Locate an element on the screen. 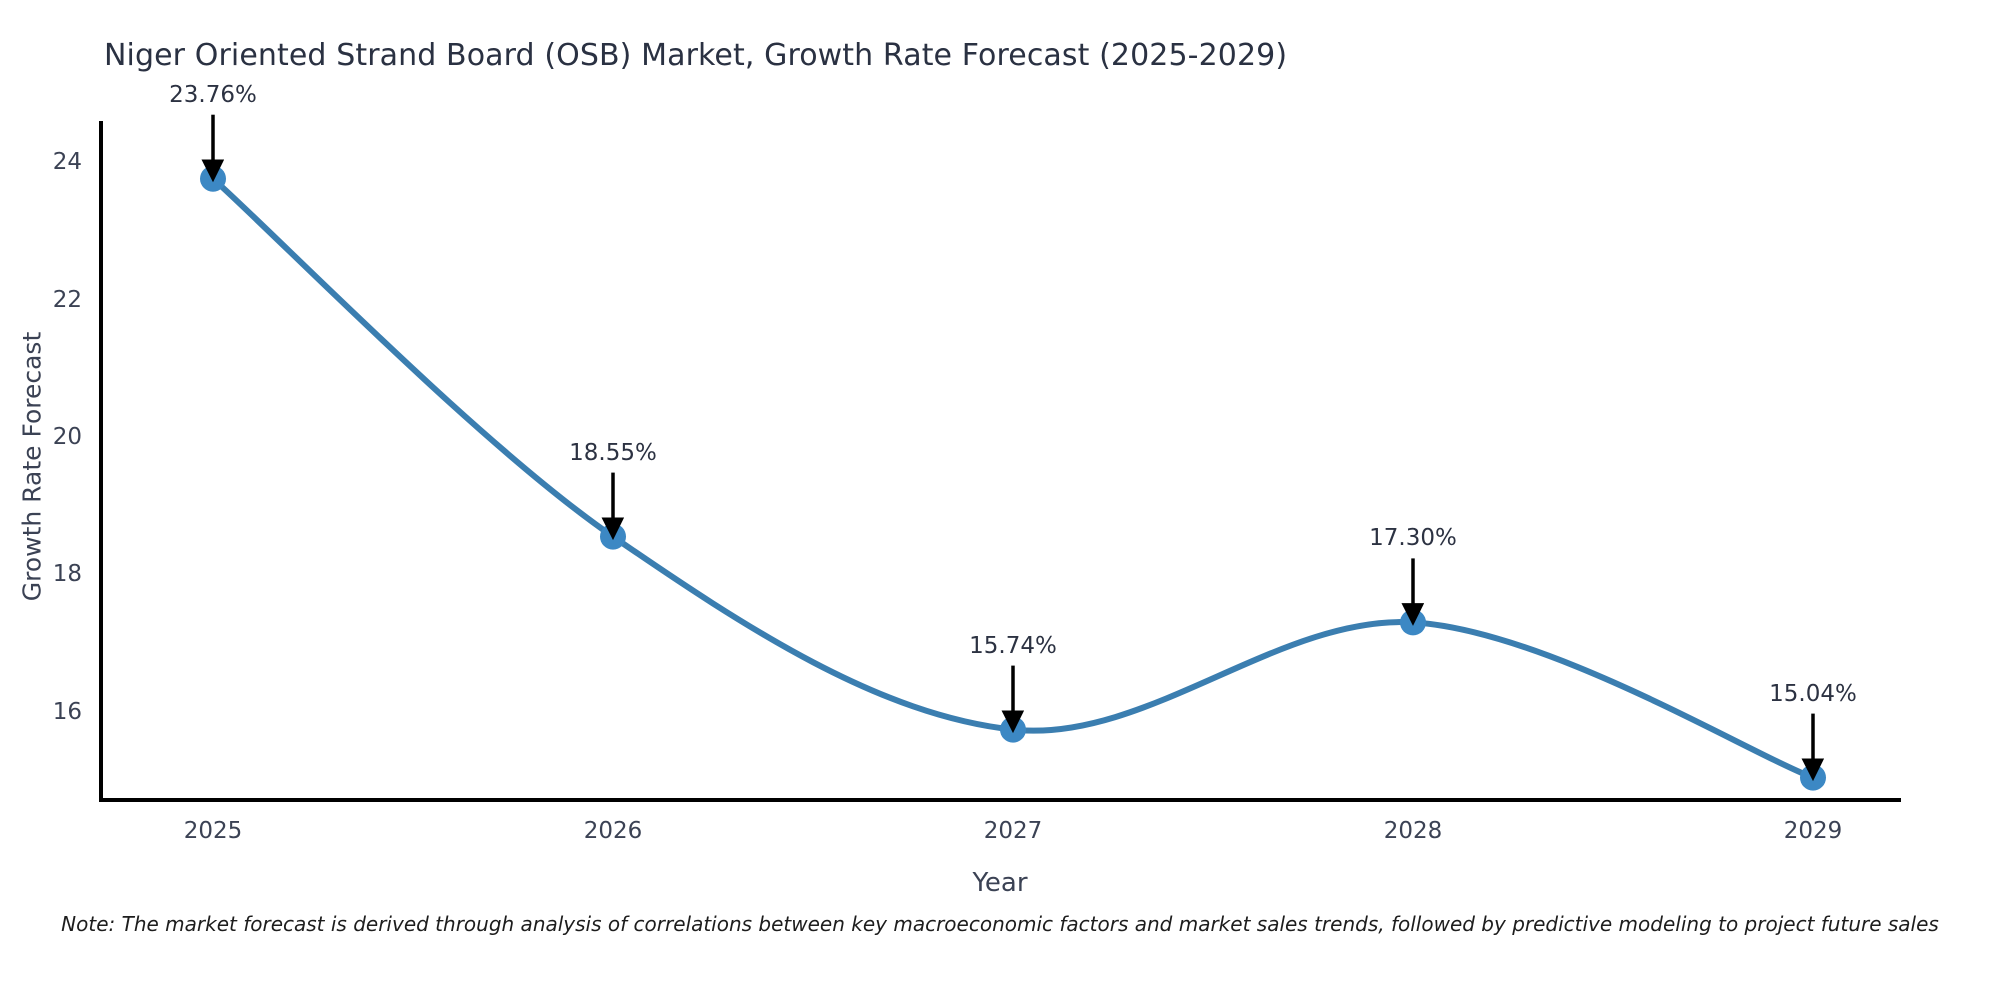 The image size is (2000, 1000). data-label-2029: 15.04% is located at coordinates (1813, 693).